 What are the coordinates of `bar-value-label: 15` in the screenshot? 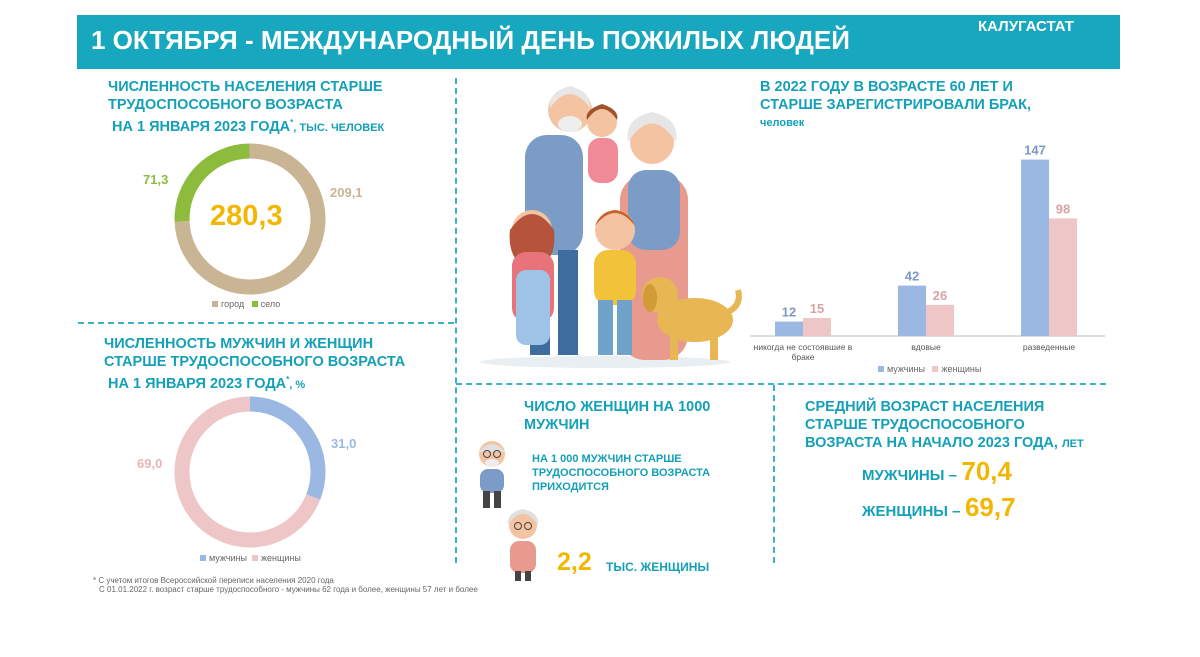 It's located at (817, 308).